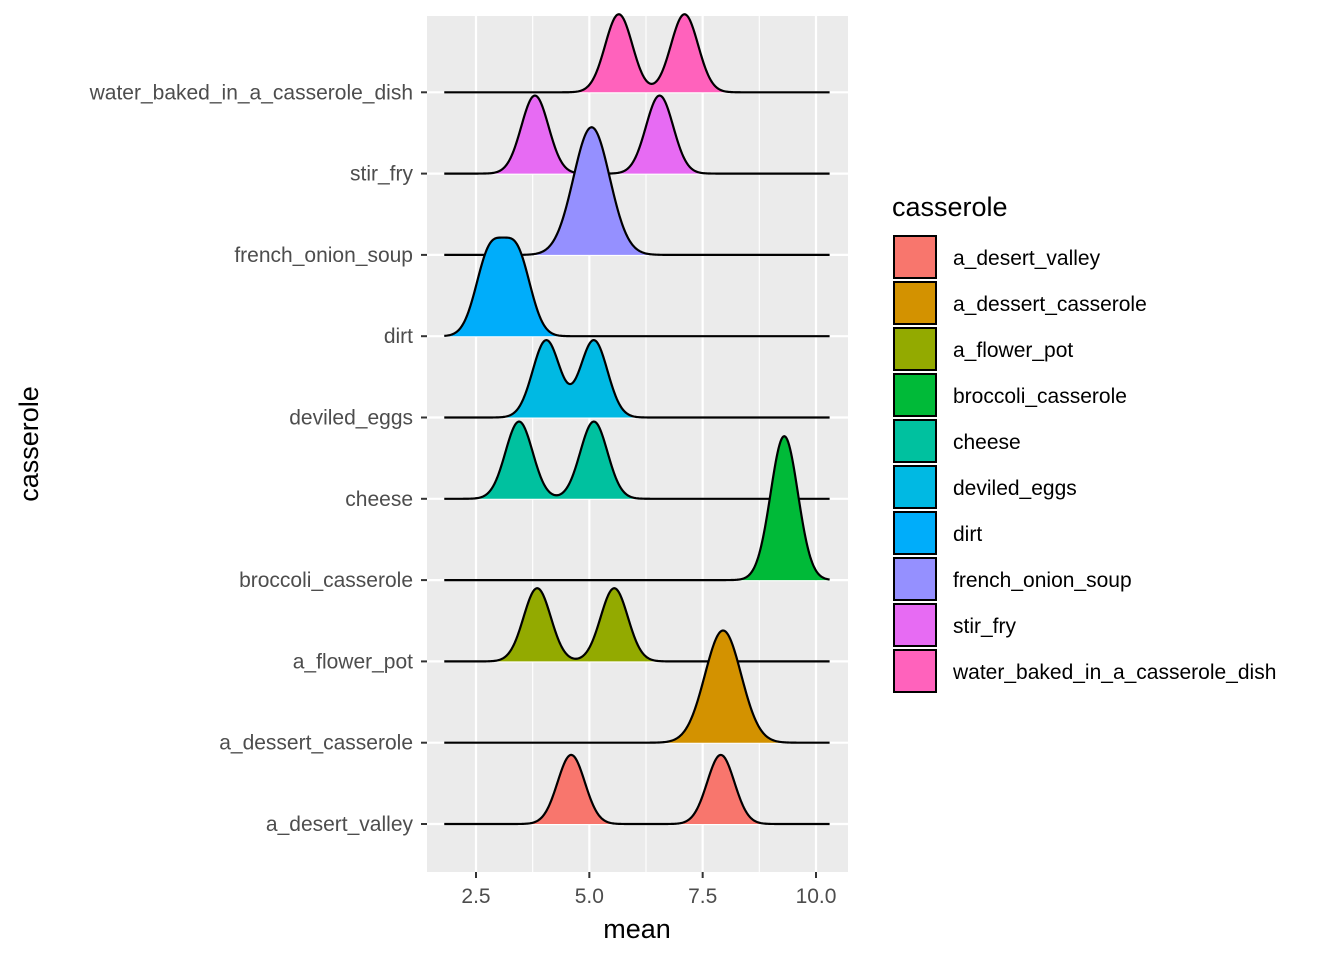 The height and width of the screenshot is (960, 1344). Describe the element at coordinates (648, 890) in the screenshot. I see `x-axis: 2.5 5.0 7.5 10.0` at that location.